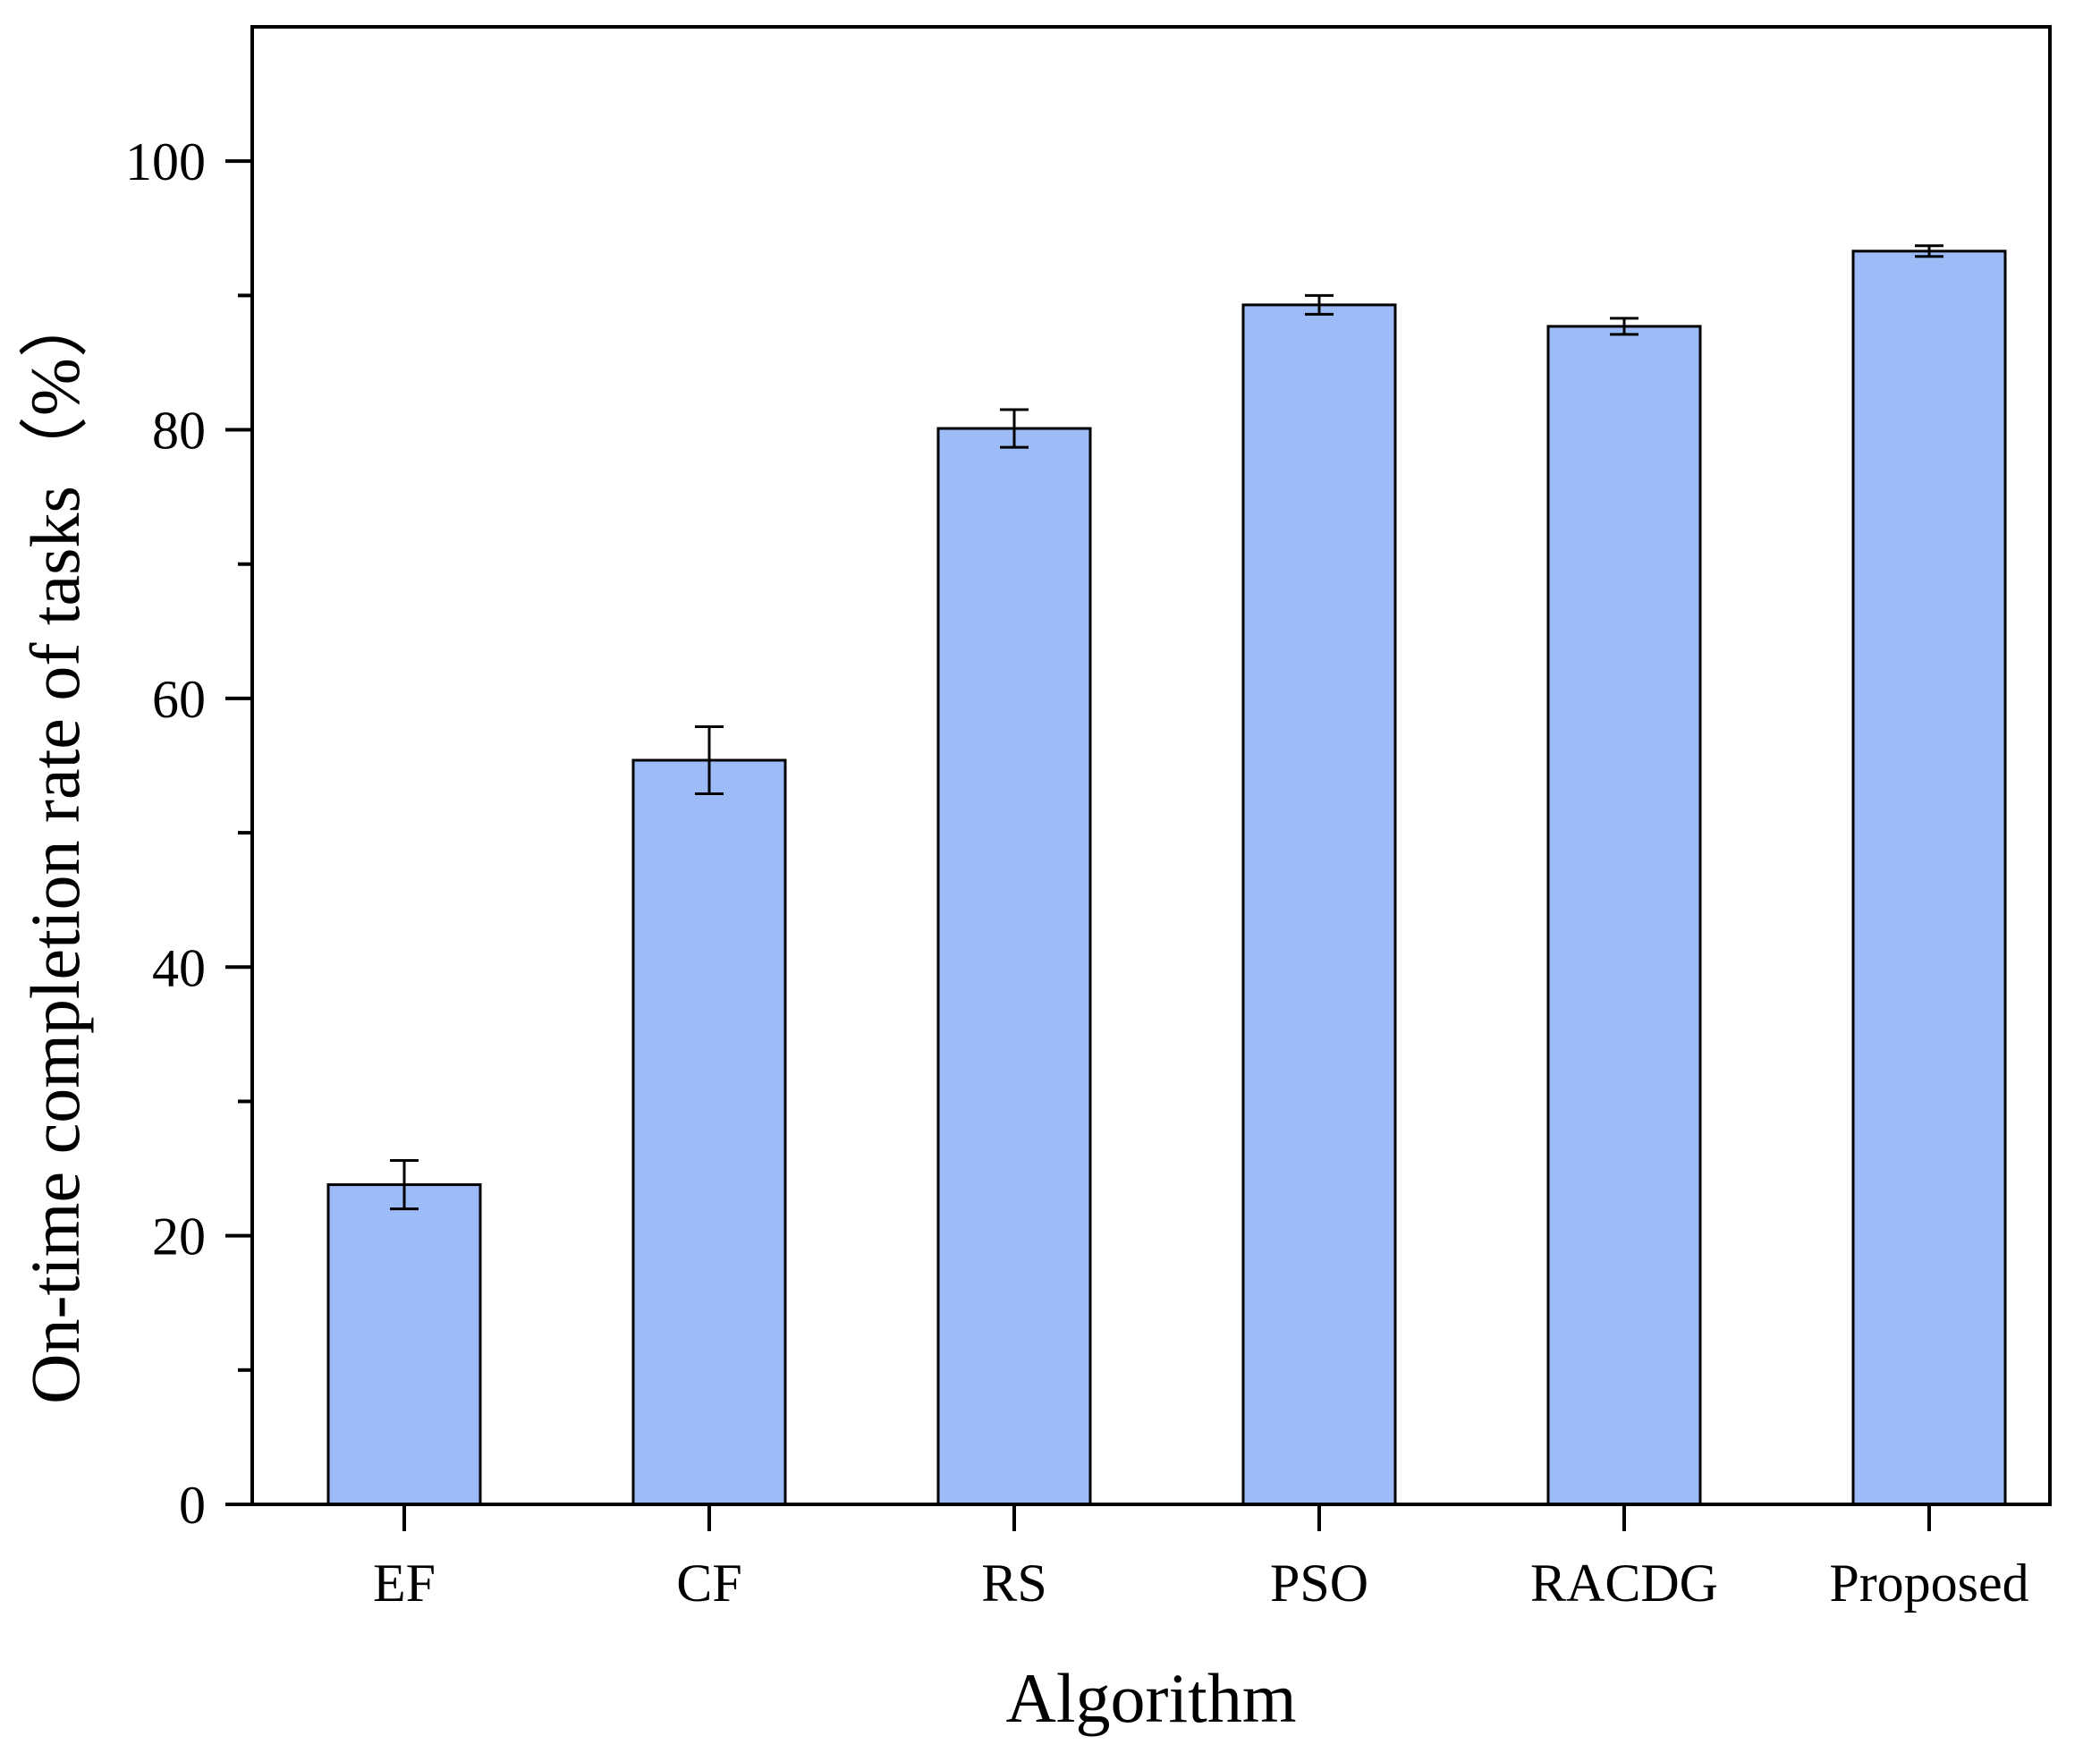 The width and height of the screenshot is (2100, 1753). What do you see at coordinates (179, 1236) in the screenshot?
I see `y-tick-label-20: 20` at bounding box center [179, 1236].